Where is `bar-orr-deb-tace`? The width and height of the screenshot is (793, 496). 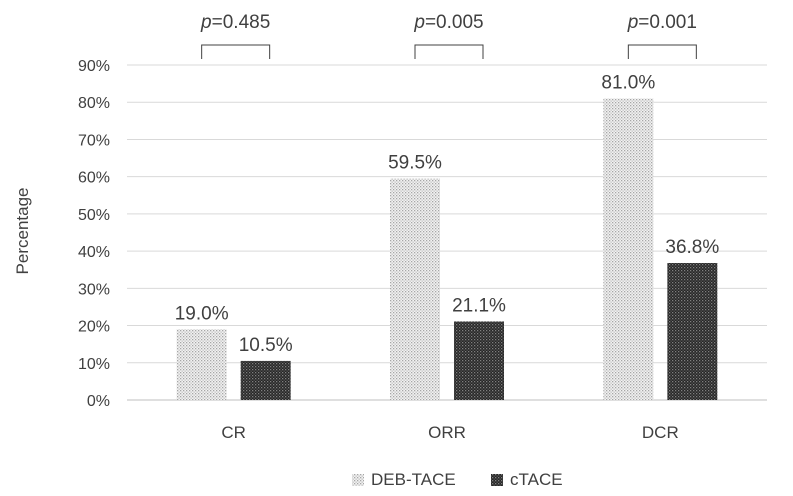 bar-orr-deb-tace is located at coordinates (415, 289).